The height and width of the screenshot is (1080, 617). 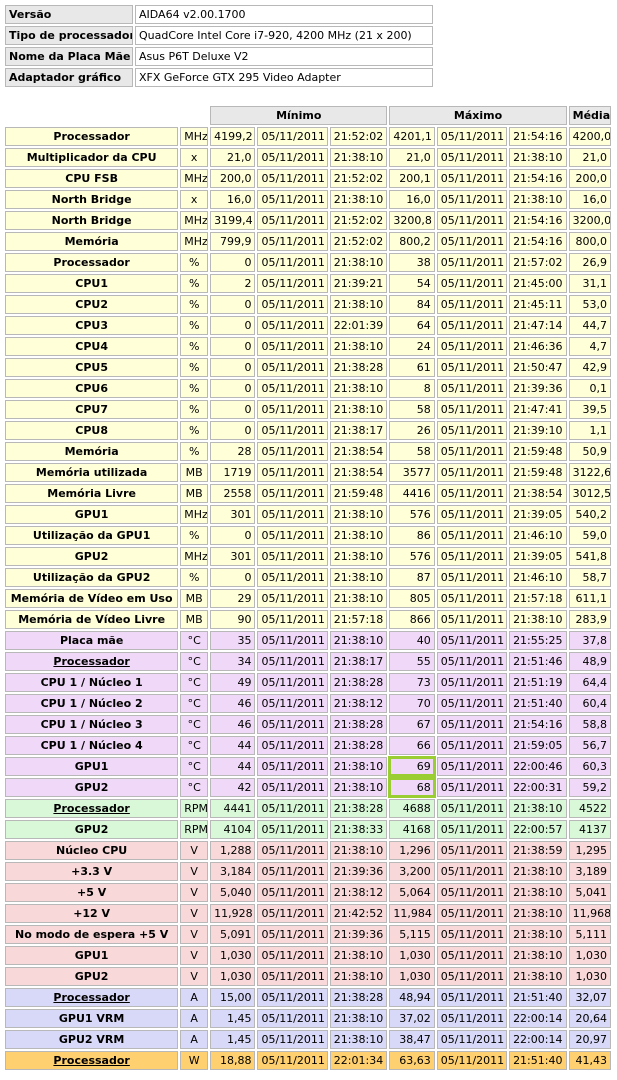 I want to click on min-value: 15,00, so click(x=233, y=997).